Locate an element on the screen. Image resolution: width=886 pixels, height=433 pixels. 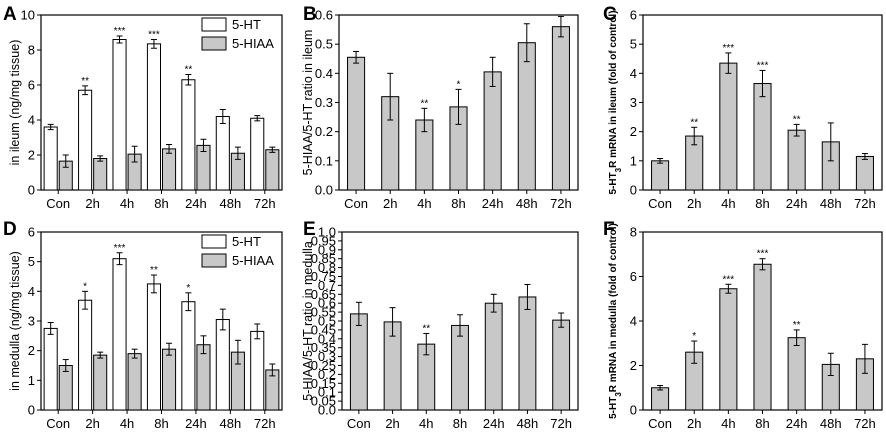
y-tick-label: 2 is located at coordinates (31, 350).